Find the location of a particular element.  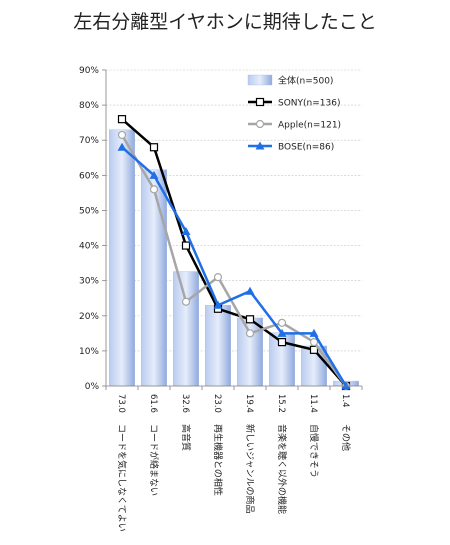

bar-value-label: 23.0 is located at coordinates (217, 403).